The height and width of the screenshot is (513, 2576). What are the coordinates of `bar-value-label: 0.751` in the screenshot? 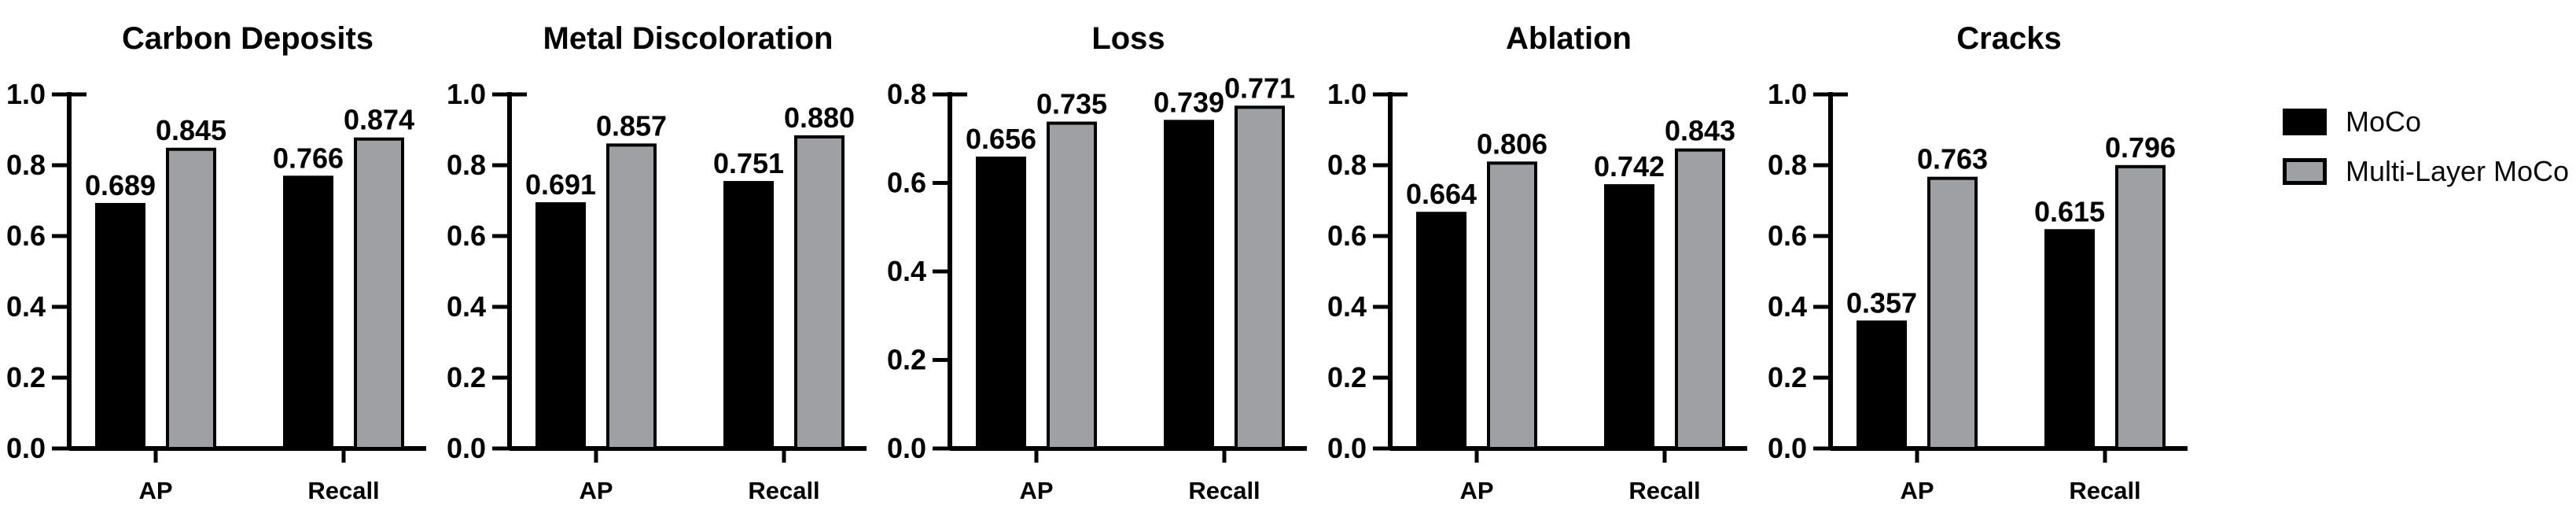 It's located at (748, 163).